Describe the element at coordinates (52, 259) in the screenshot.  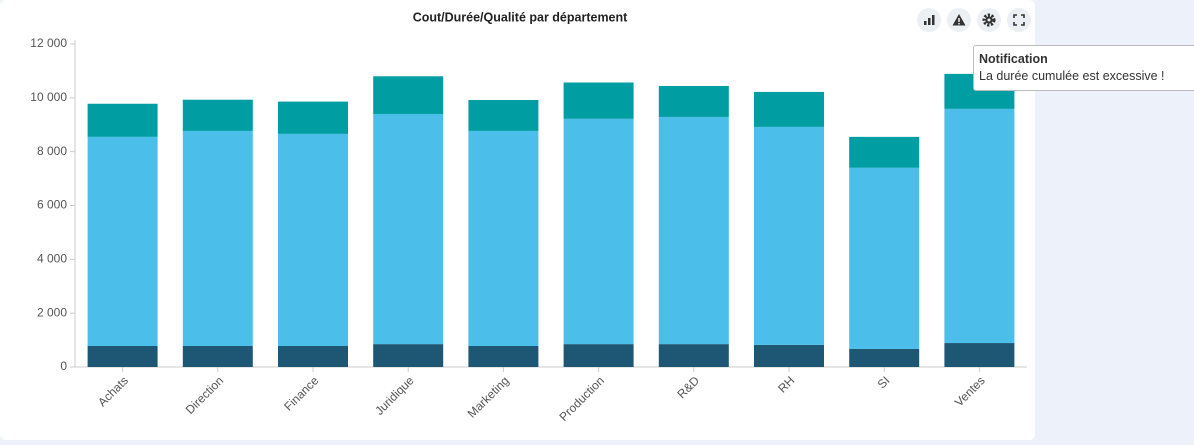
I see `y-tick-label: 4 000` at that location.